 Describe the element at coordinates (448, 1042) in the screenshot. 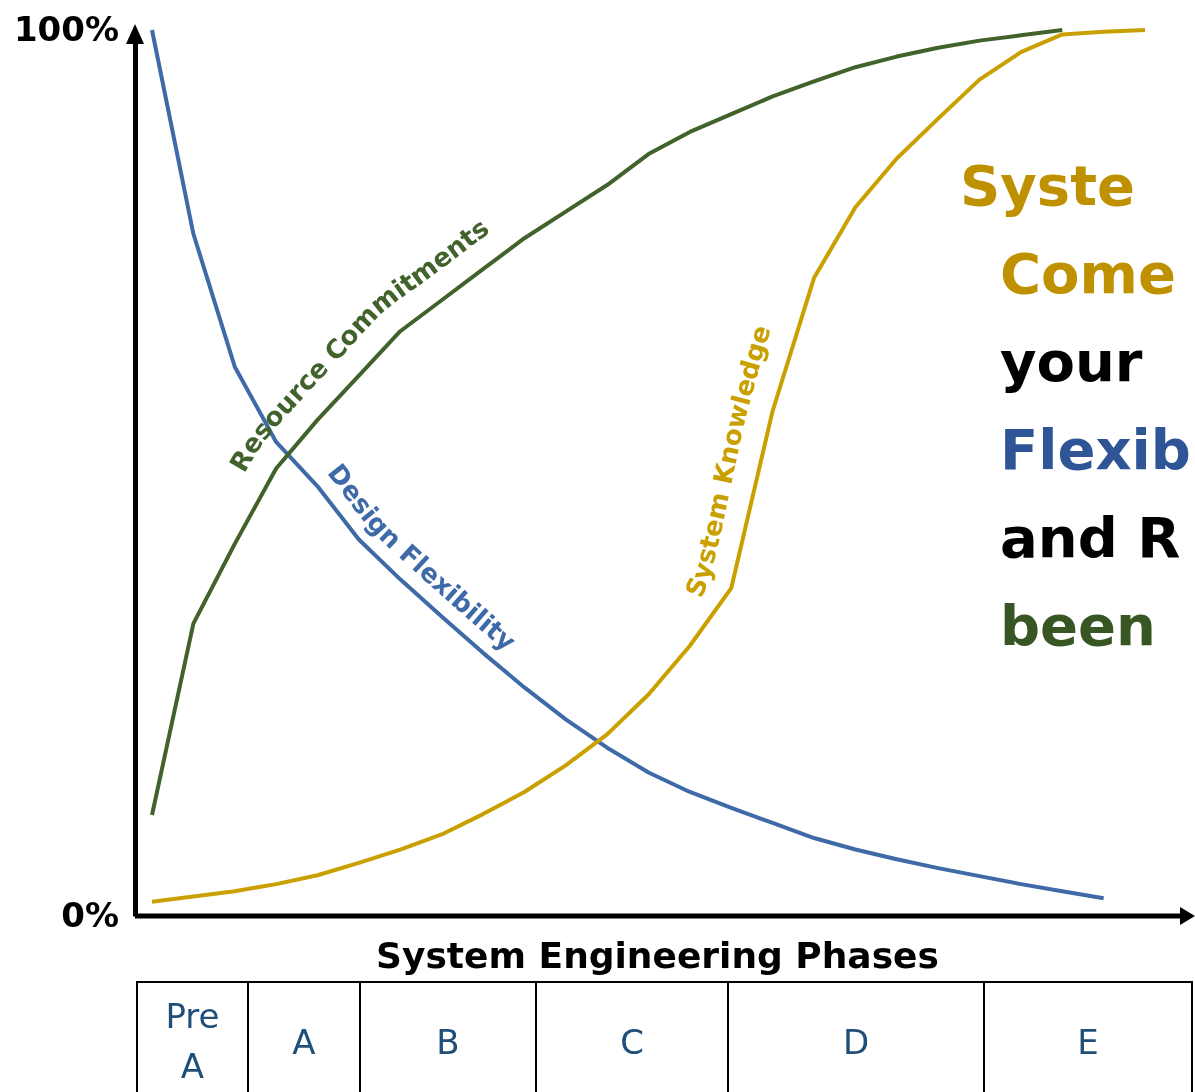

I see `text: B` at that location.